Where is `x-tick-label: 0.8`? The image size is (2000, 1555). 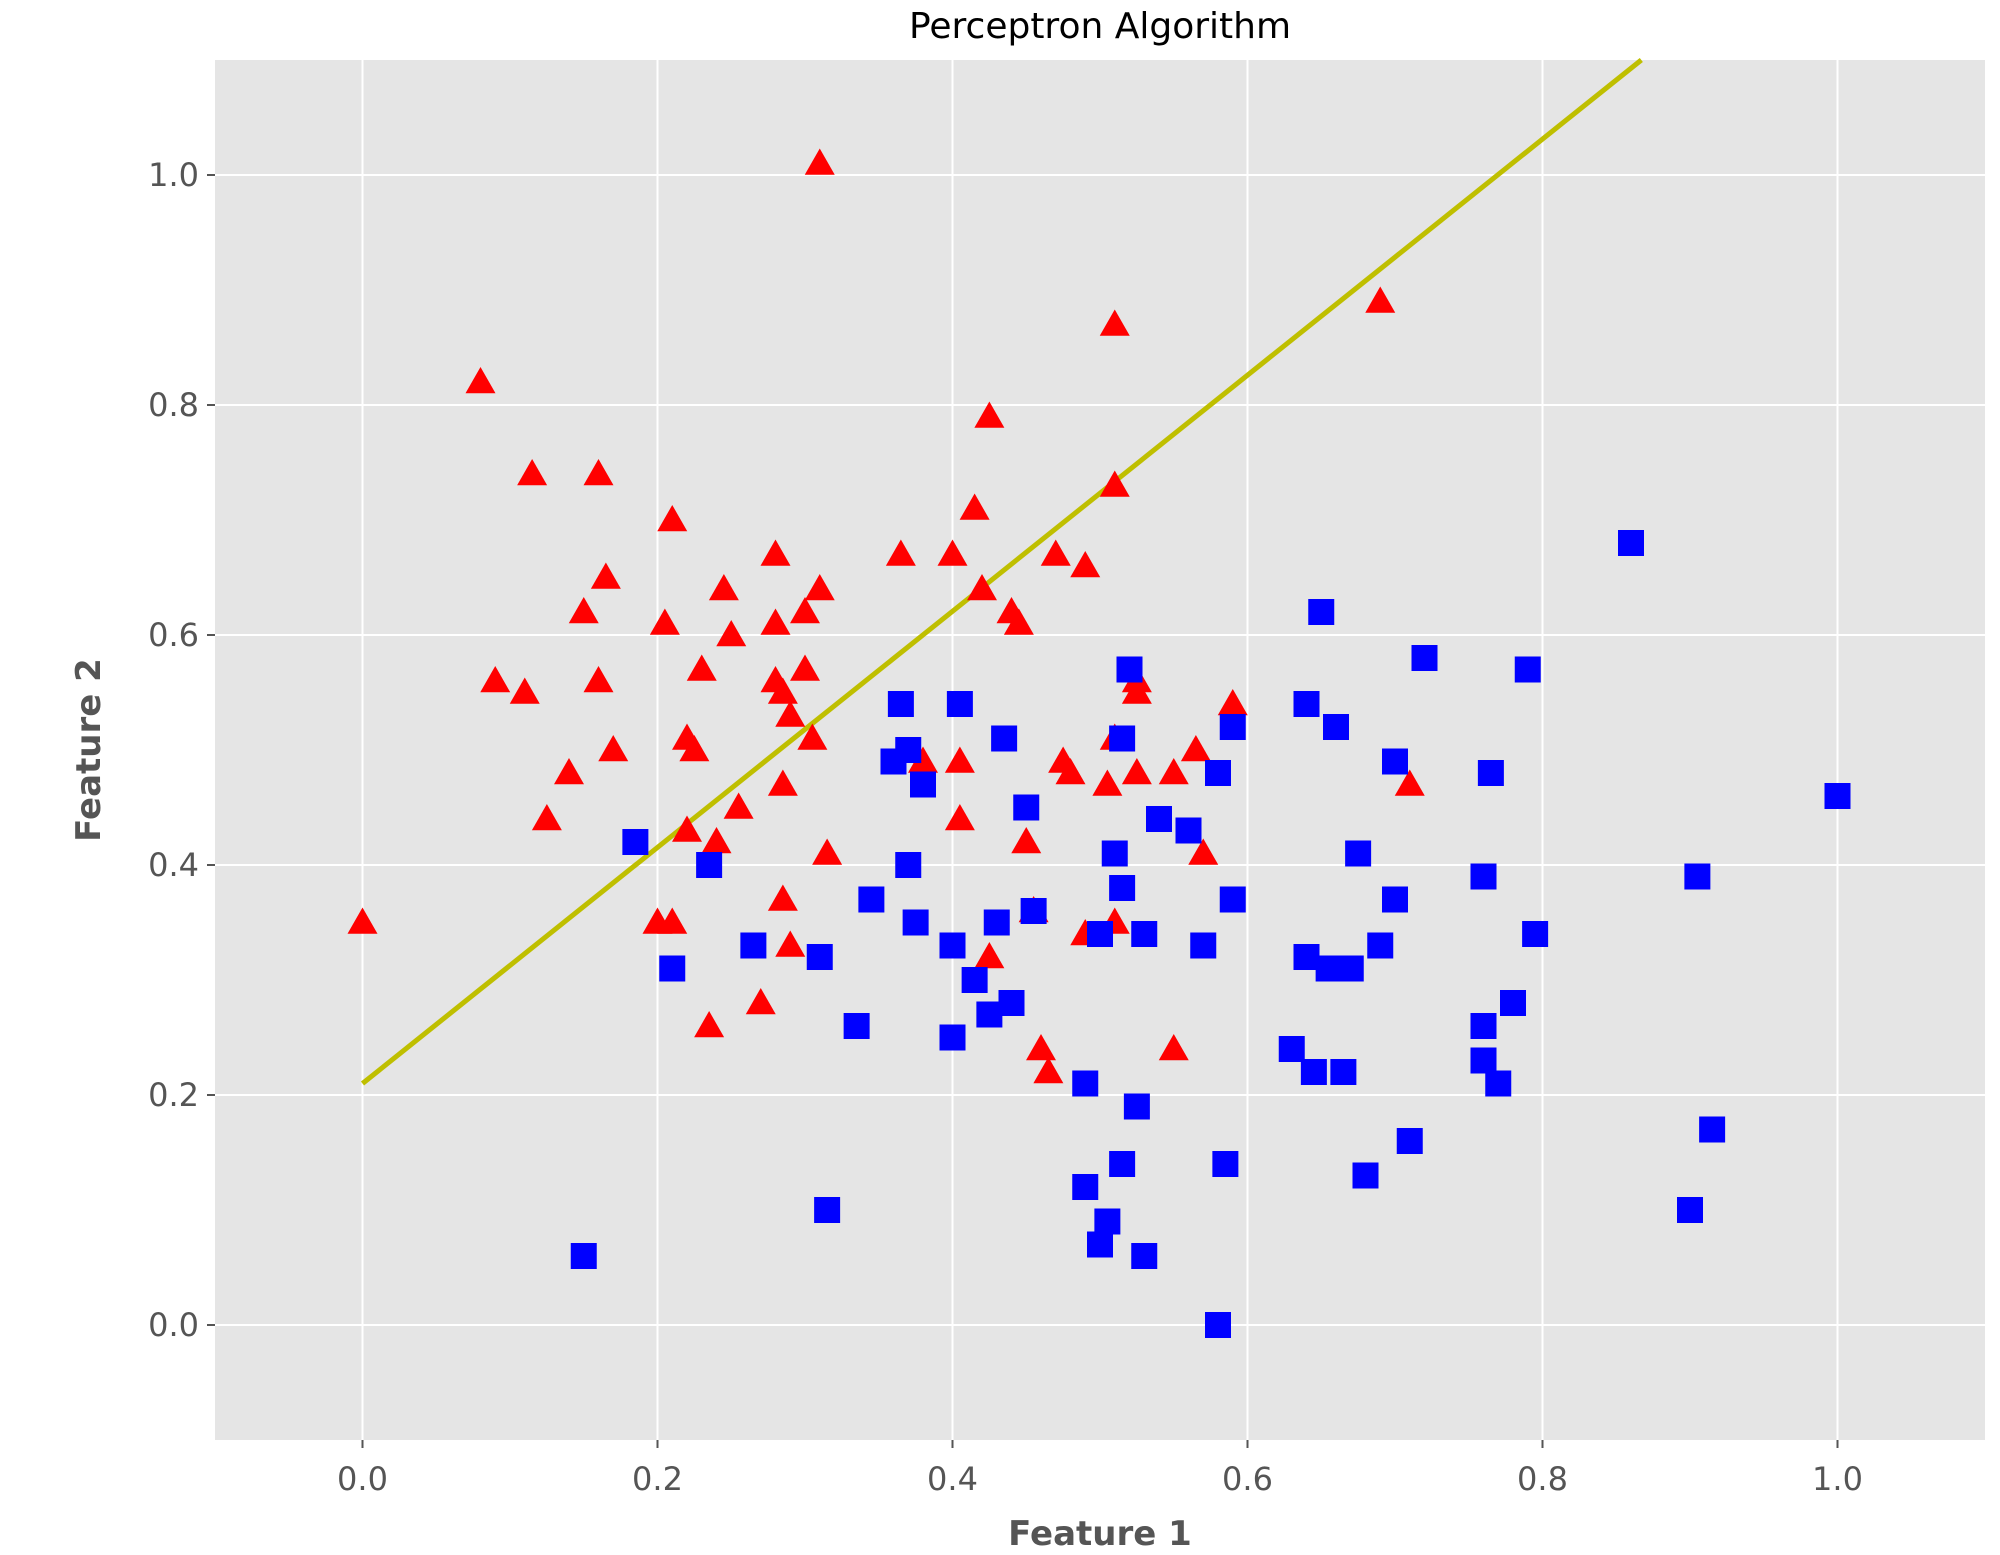 x-tick-label: 0.8 is located at coordinates (1542, 1479).